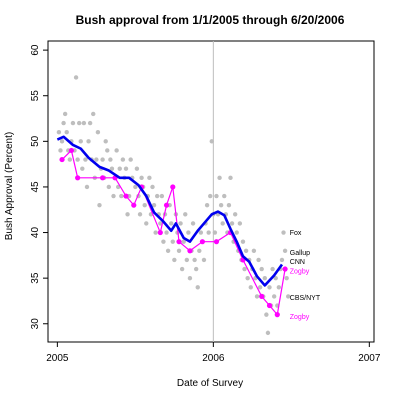  What do you see at coordinates (369, 358) in the screenshot?
I see `x-tick-label: 2007` at bounding box center [369, 358].